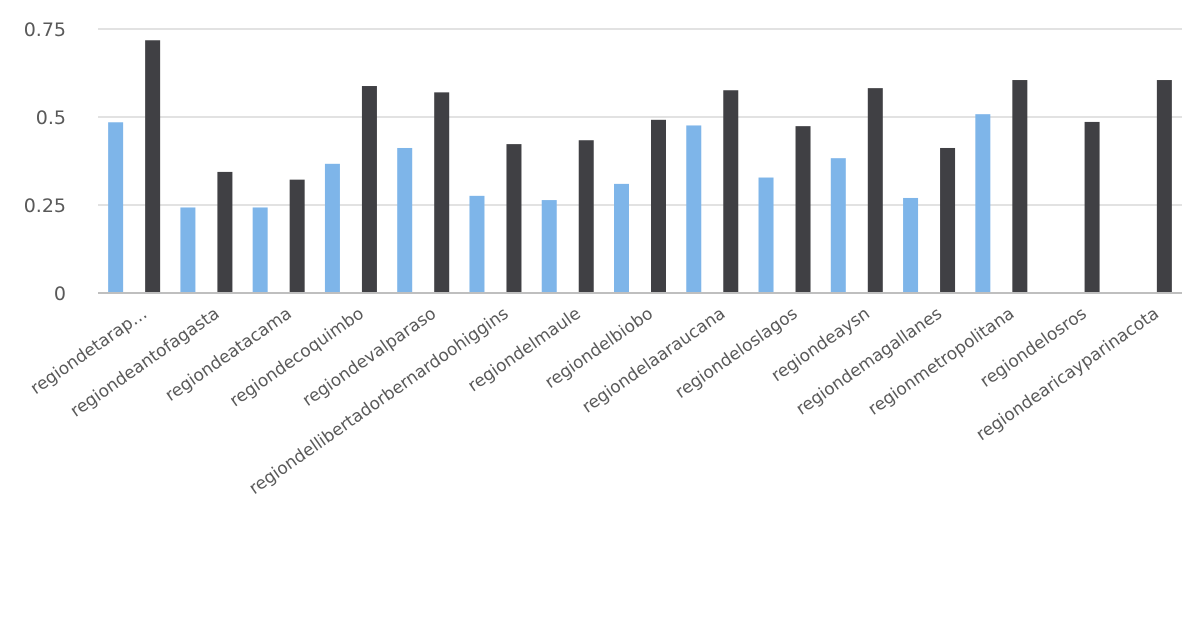 This screenshot has width=1200, height=640. What do you see at coordinates (737, 353) in the screenshot?
I see `category-label: regiondeloslagos` at bounding box center [737, 353].